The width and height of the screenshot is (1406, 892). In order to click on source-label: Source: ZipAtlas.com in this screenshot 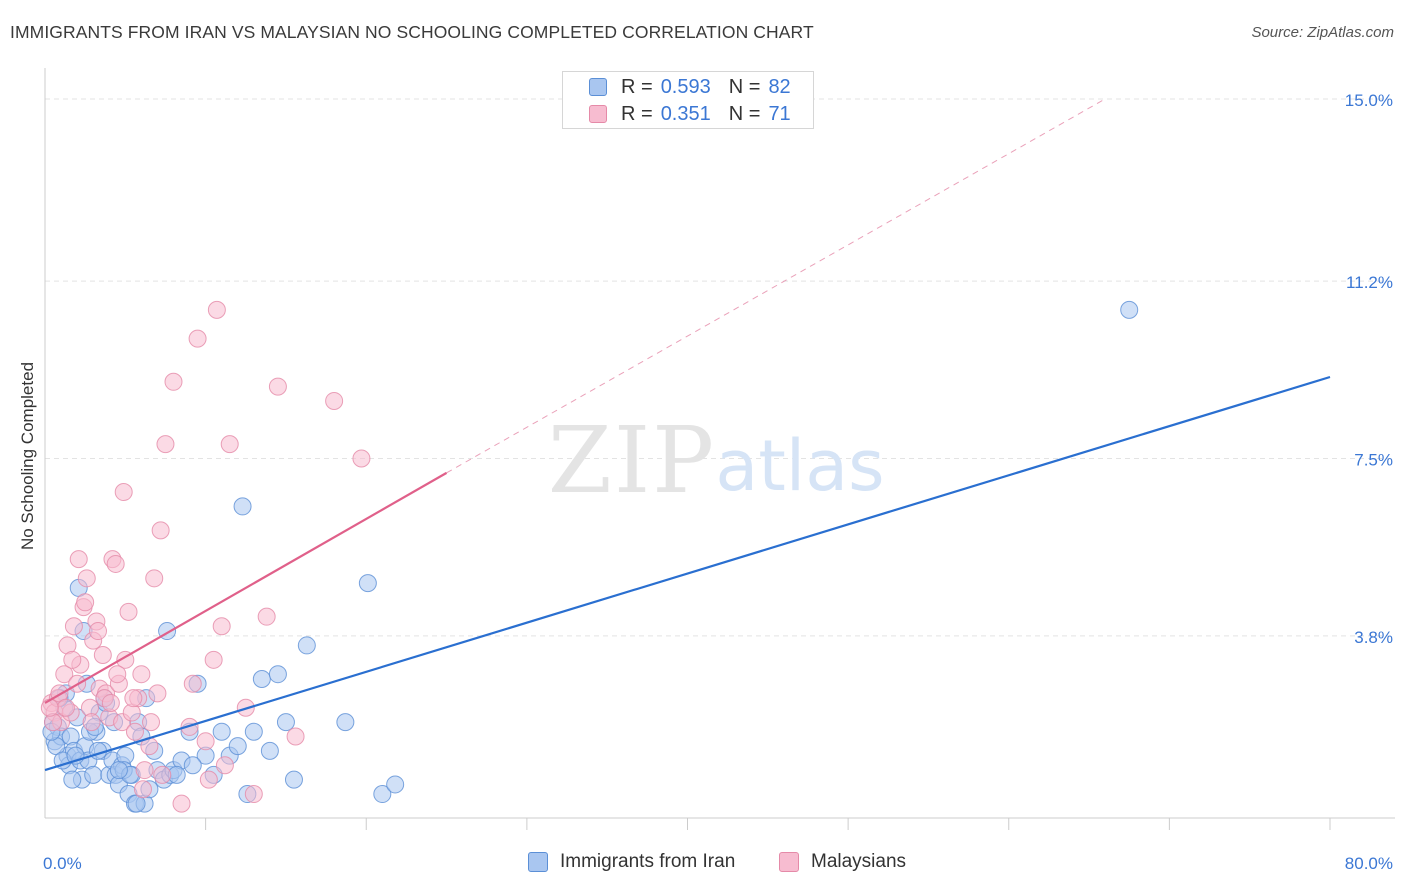, I will do `click(1322, 32)`.